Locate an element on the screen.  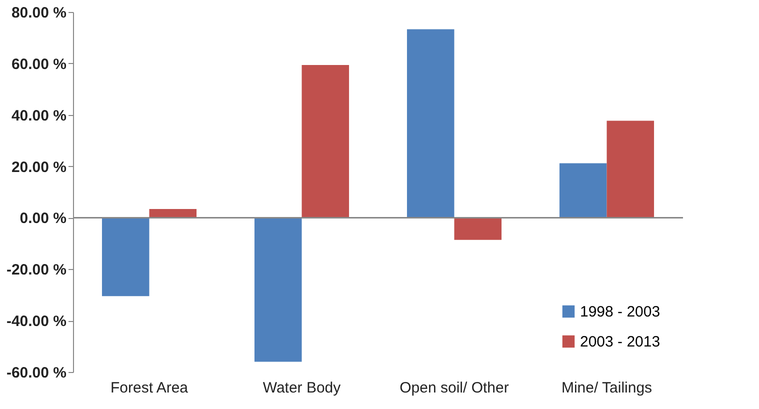
y-tick-label: -60.00 % is located at coordinates (36, 373).